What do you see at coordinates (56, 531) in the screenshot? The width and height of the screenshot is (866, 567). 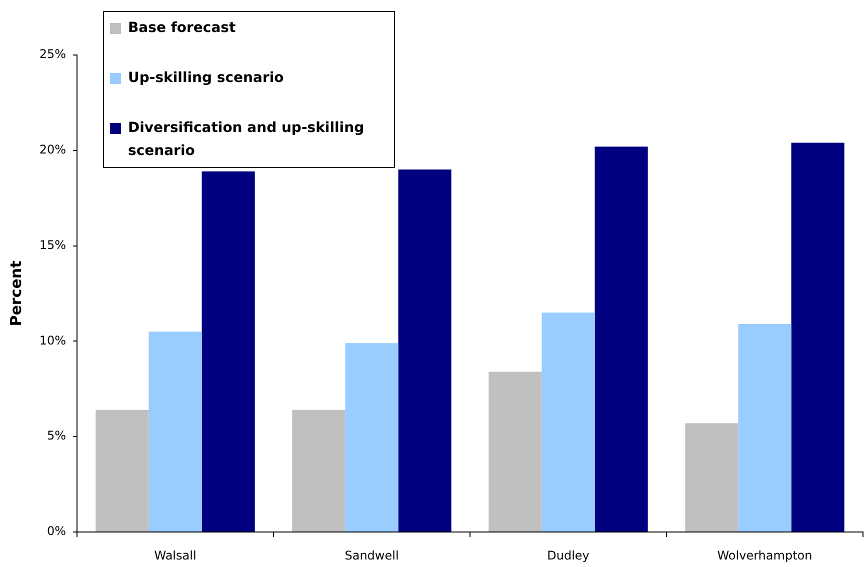 I see `y-tick-label: 0%` at bounding box center [56, 531].